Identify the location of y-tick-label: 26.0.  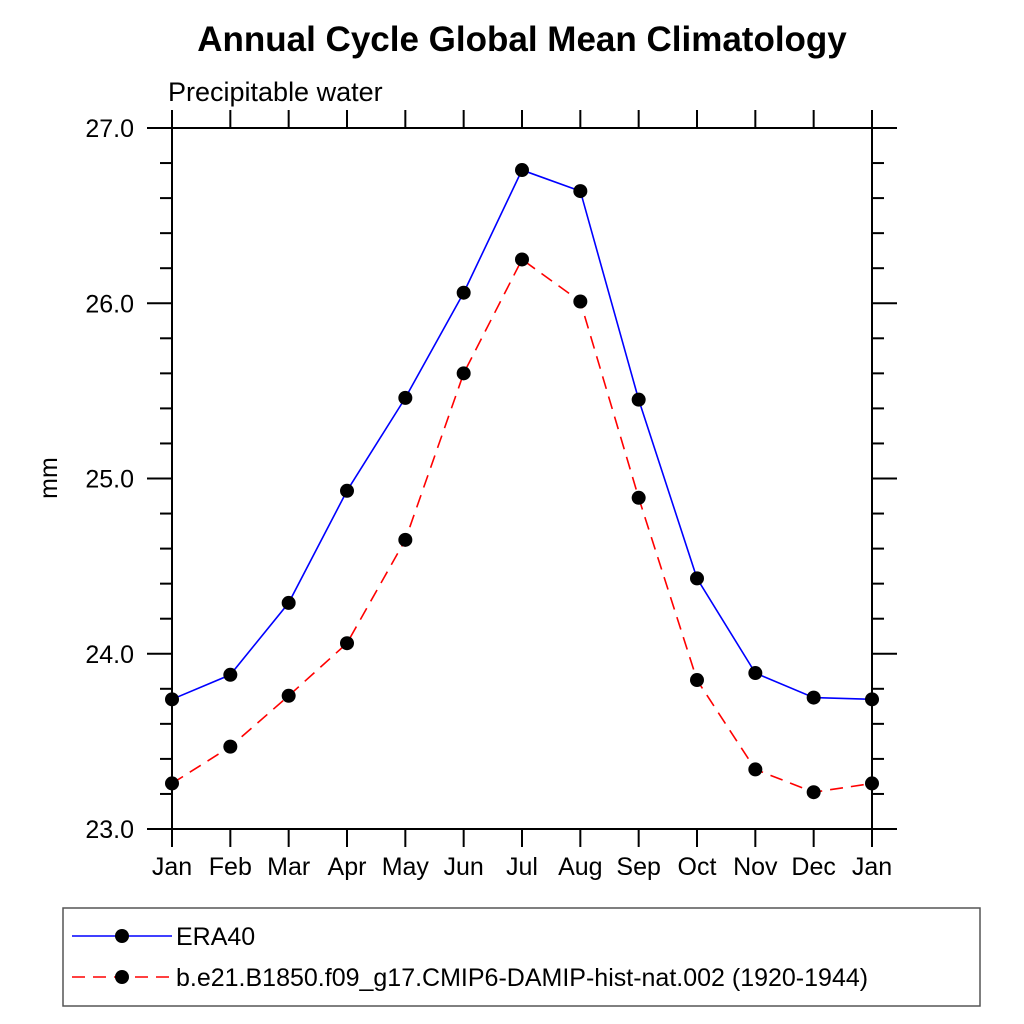
(109, 304).